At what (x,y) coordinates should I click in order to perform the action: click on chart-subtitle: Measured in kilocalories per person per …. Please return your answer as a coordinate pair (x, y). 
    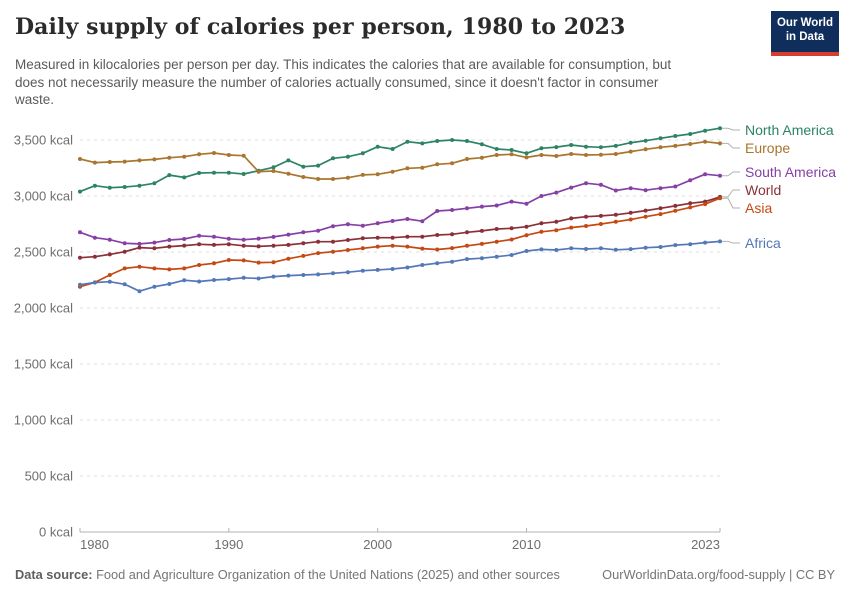
    Looking at the image, I should click on (375, 82).